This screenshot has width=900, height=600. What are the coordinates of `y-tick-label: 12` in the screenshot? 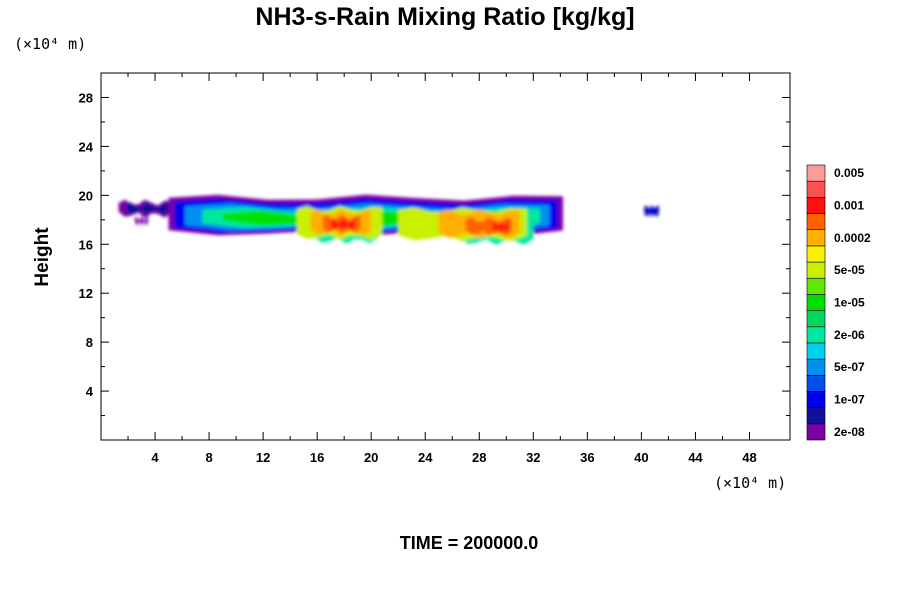 It's located at (86, 293).